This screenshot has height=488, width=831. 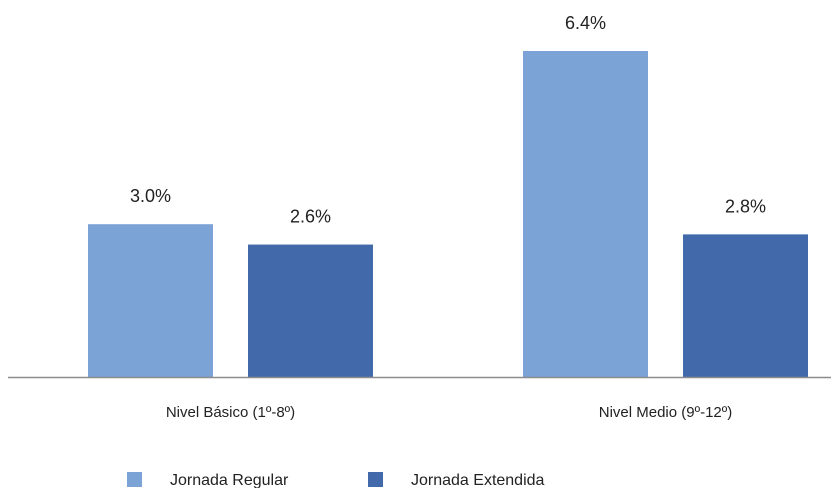 I want to click on category-labels-layer: Nivel Básico (1º-8º) Nivel Medio (9º-12º), so click(x=449, y=412).